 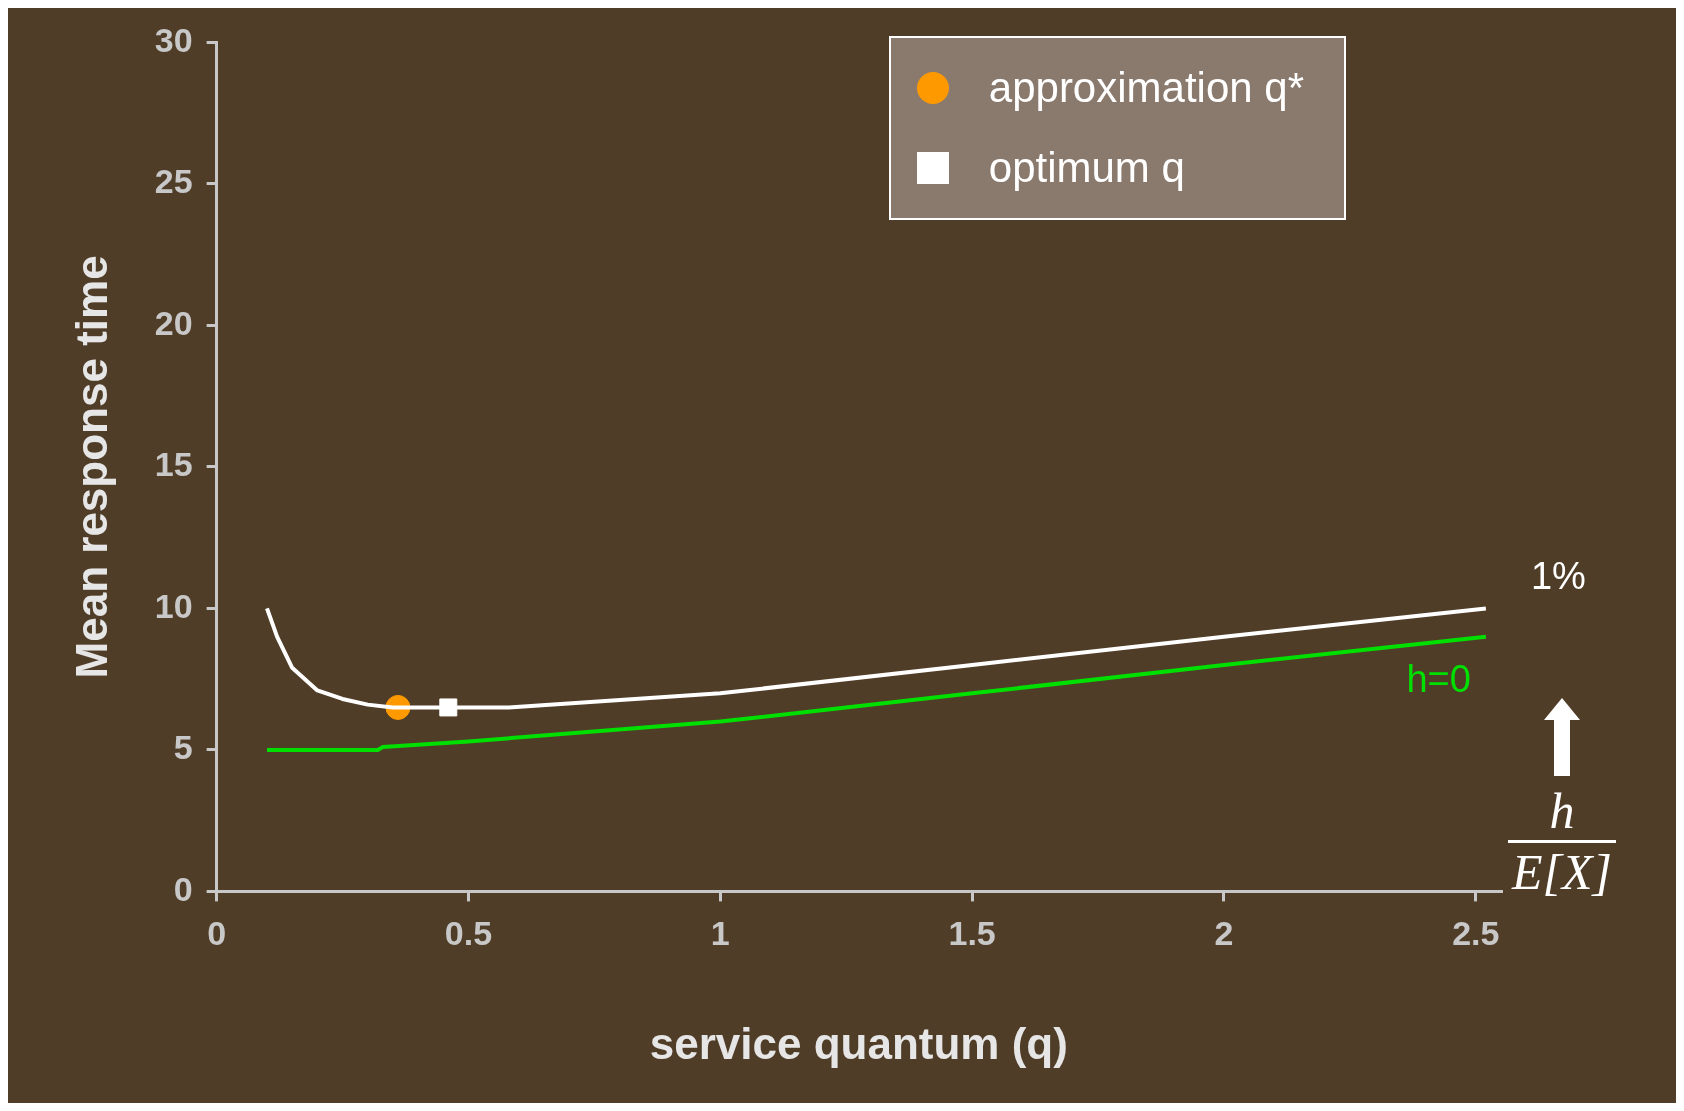 What do you see at coordinates (468, 933) in the screenshot?
I see `x-tick-label: 0.5` at bounding box center [468, 933].